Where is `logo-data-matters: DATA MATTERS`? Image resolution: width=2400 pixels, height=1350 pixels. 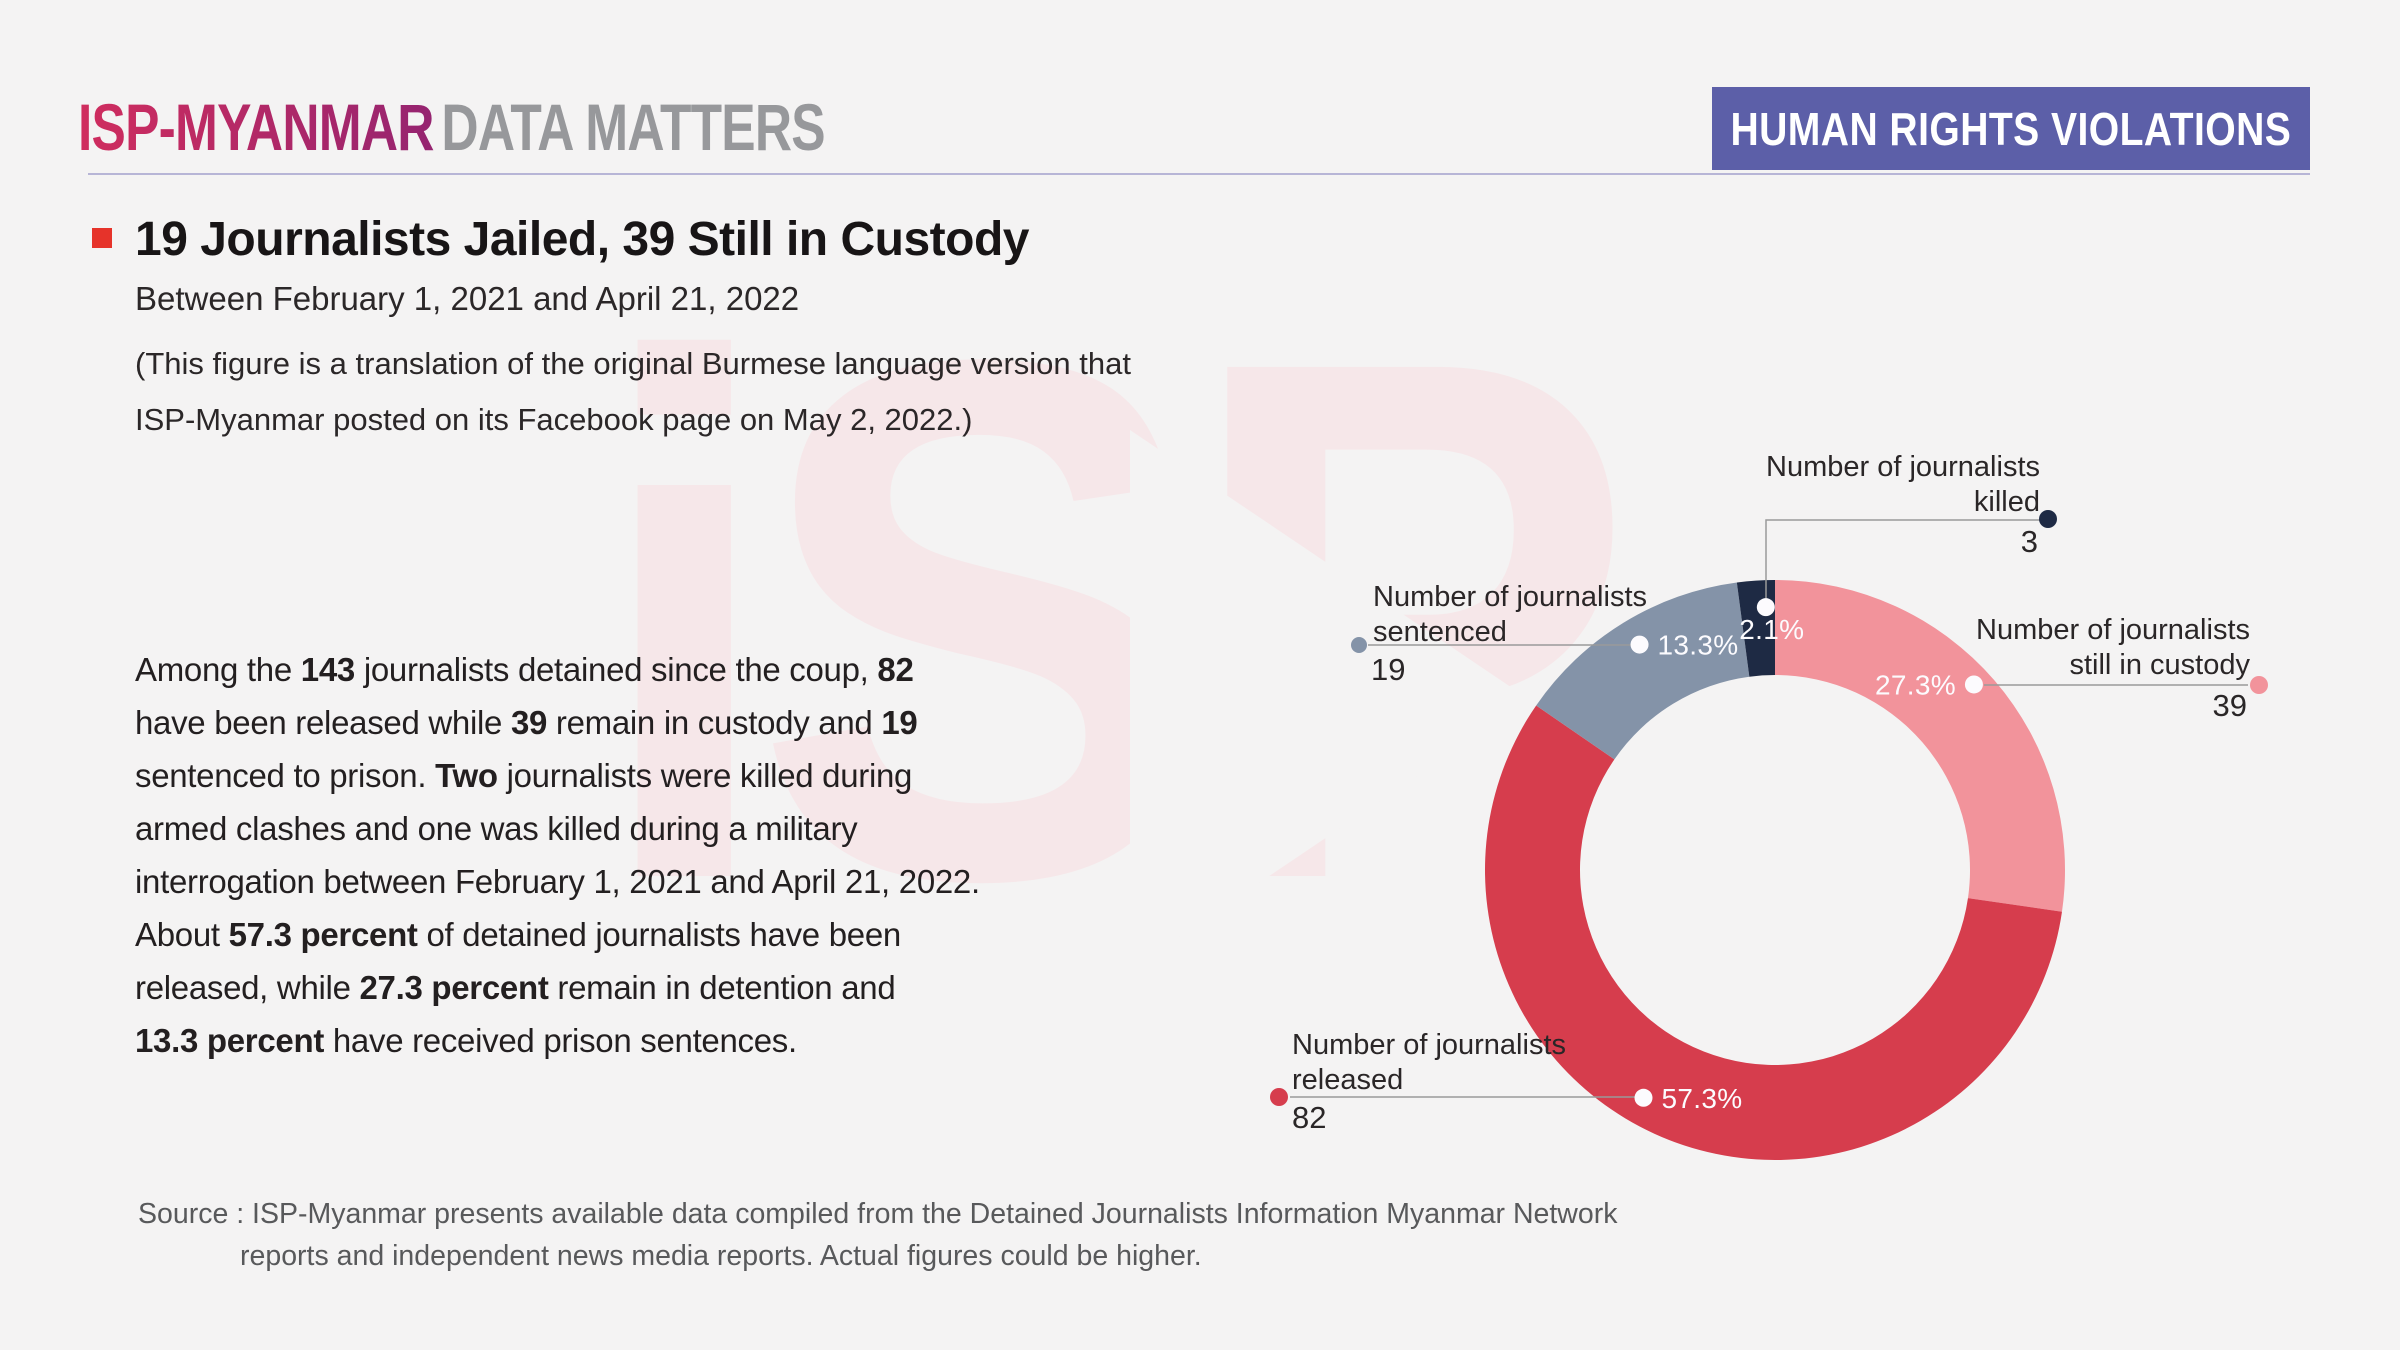
logo-data-matters: DATA MATTERS is located at coordinates (633, 127).